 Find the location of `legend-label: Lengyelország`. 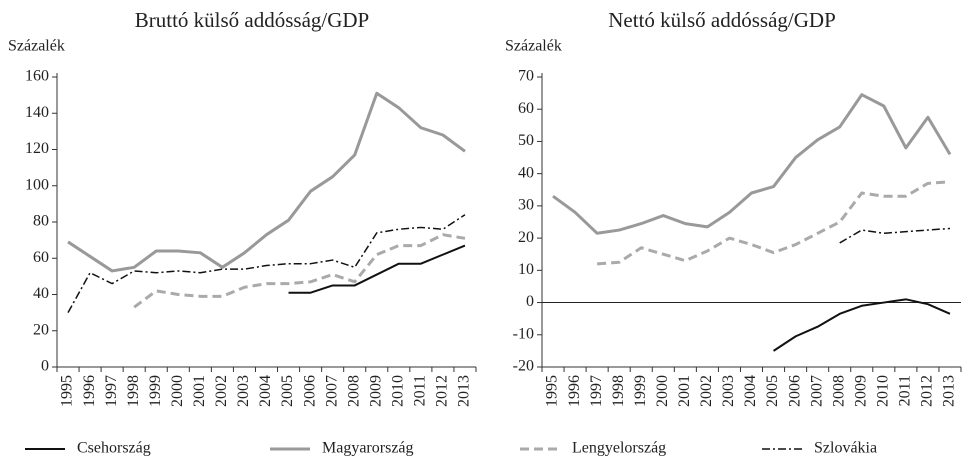

legend-label: Lengyelország is located at coordinates (619, 448).